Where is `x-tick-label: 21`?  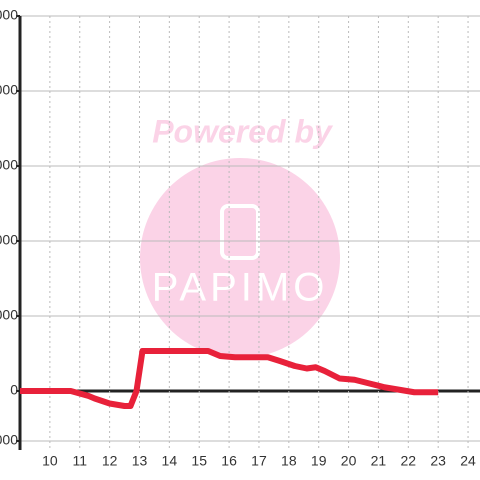 x-tick-label: 21 is located at coordinates (379, 461).